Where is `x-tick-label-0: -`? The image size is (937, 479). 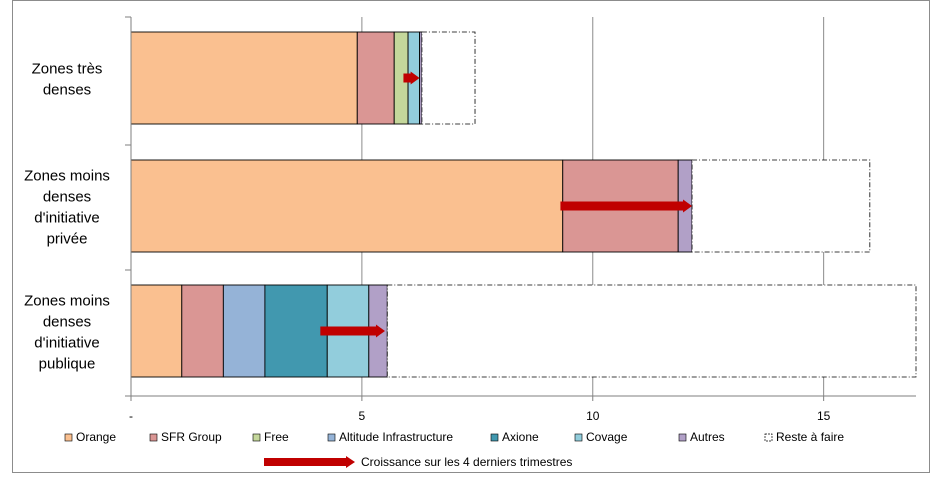
x-tick-label-0: - is located at coordinates (131, 416).